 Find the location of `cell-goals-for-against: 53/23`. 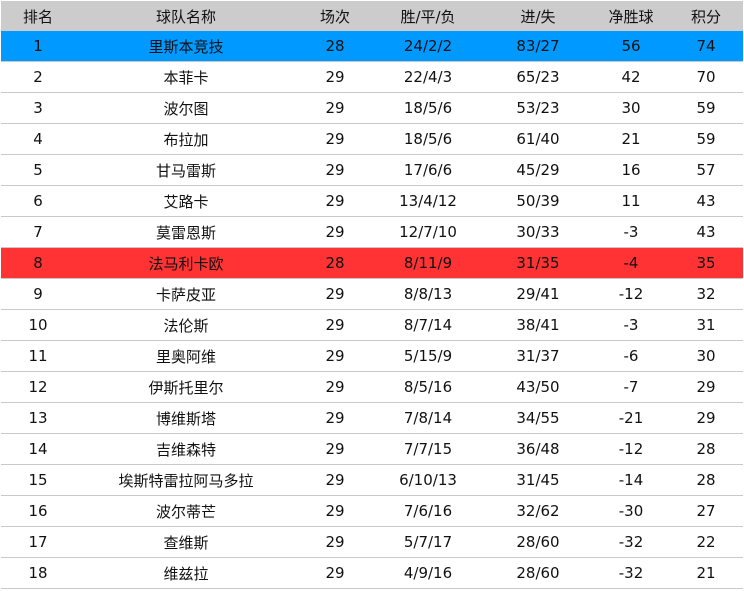

cell-goals-for-against: 53/23 is located at coordinates (538, 108).